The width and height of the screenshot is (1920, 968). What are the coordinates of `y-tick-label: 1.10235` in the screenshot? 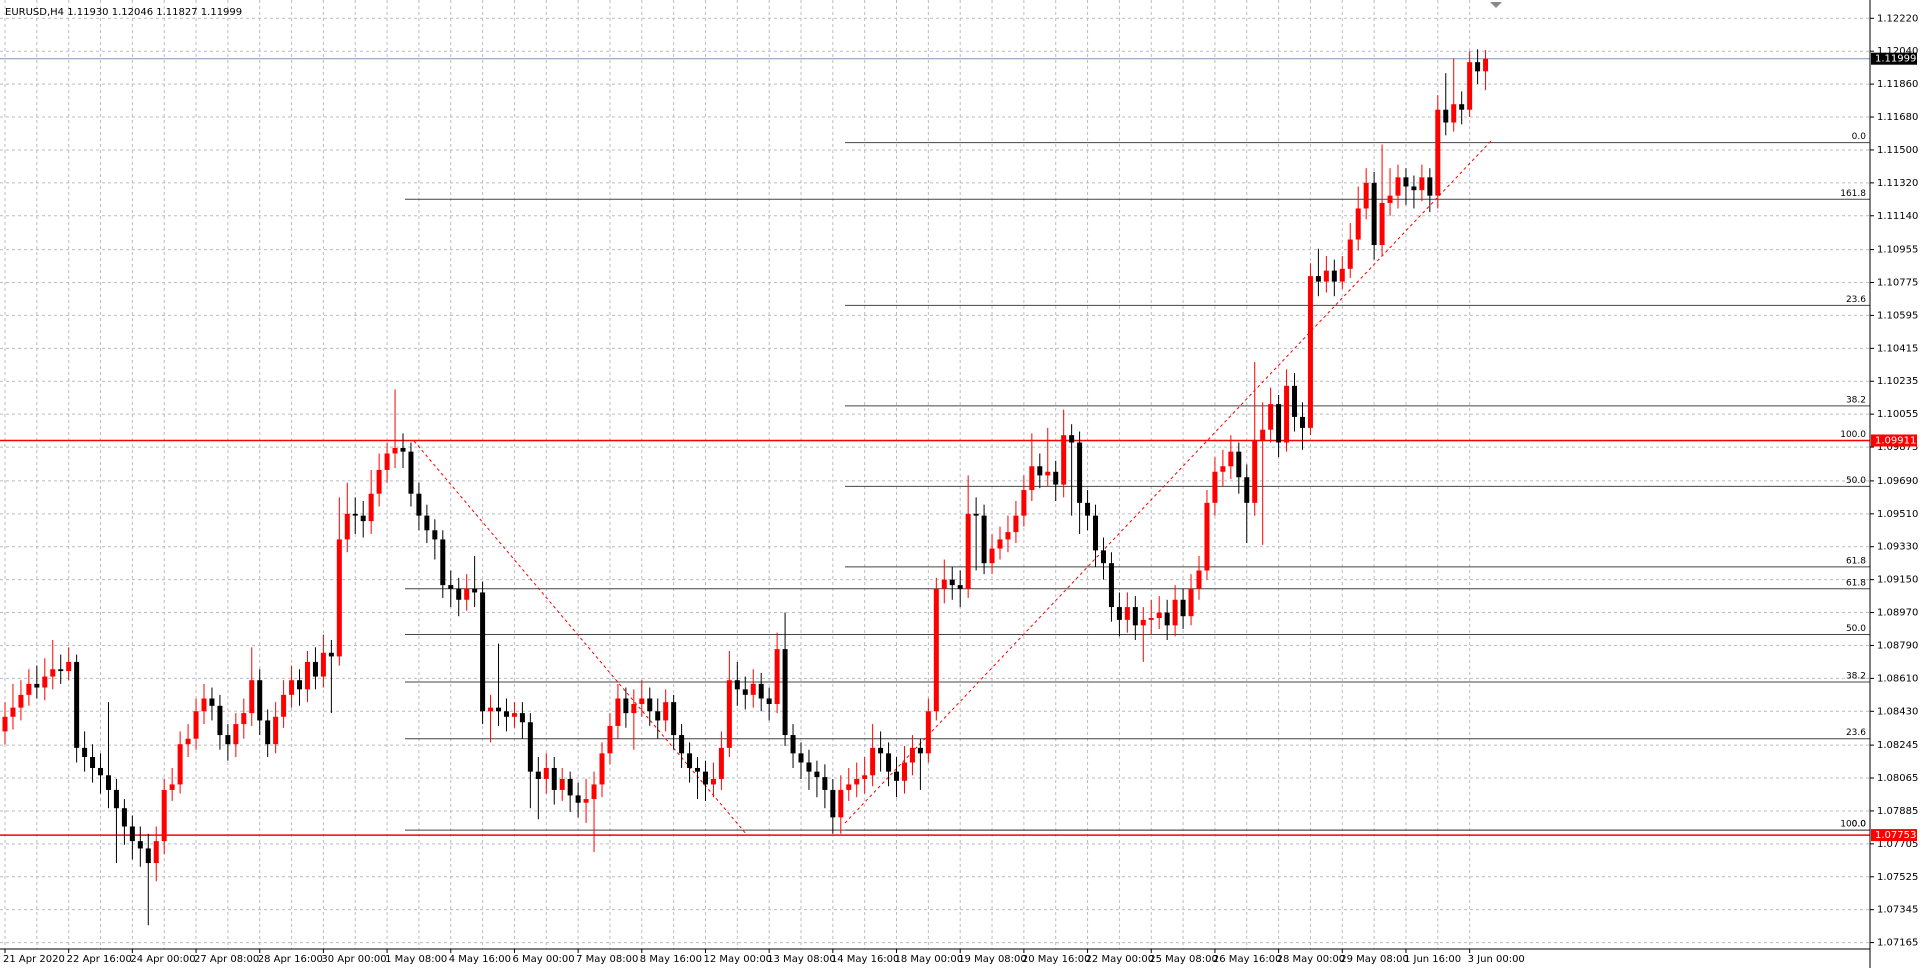 It's located at (1897, 381).